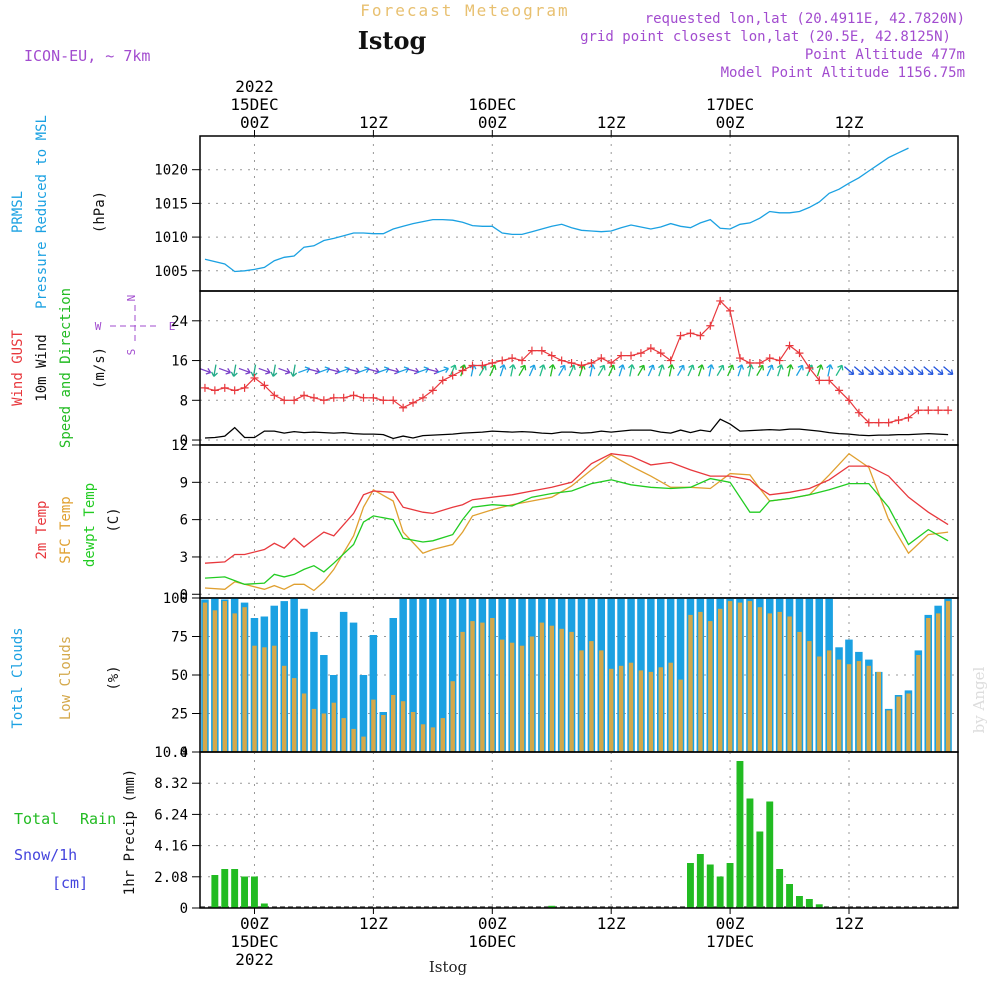 The image size is (1000, 1000). Describe the element at coordinates (66, 678) in the screenshot. I see `cloud-legend-low: Low Clouds` at that location.